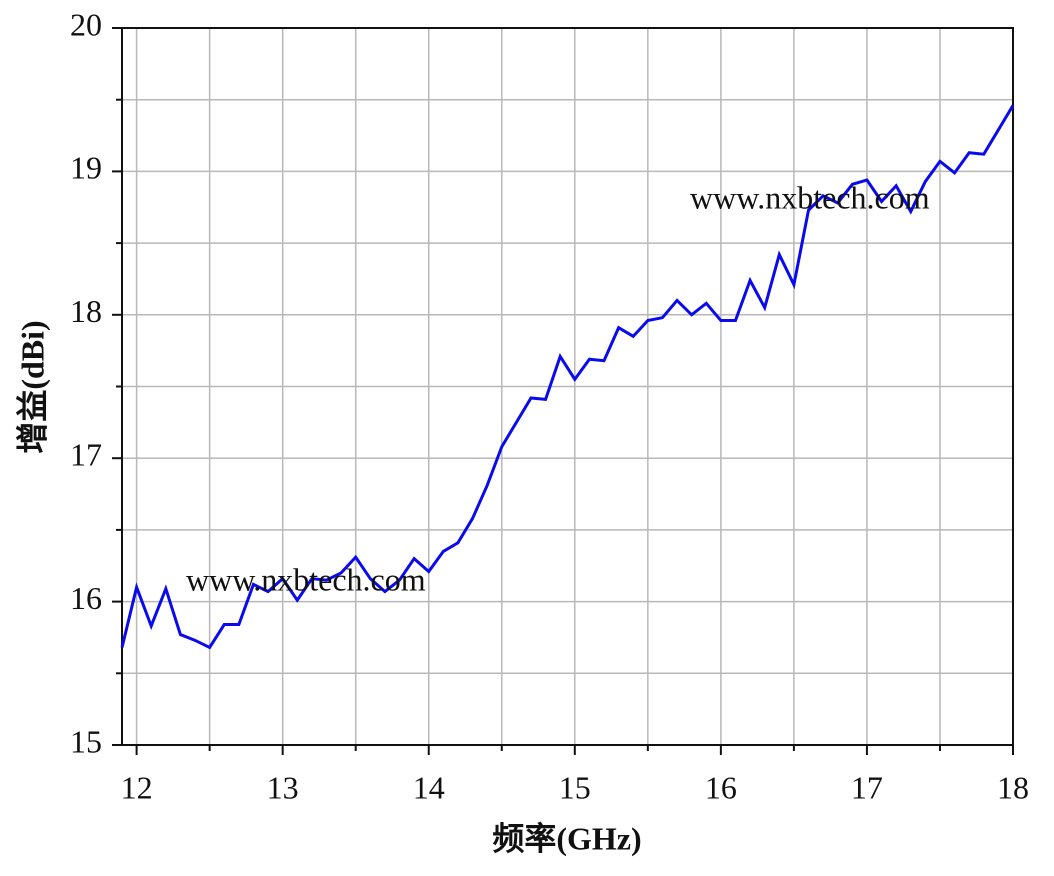 This screenshot has width=1054, height=876. What do you see at coordinates (86, 741) in the screenshot?
I see `y-tick-label: 15` at bounding box center [86, 741].